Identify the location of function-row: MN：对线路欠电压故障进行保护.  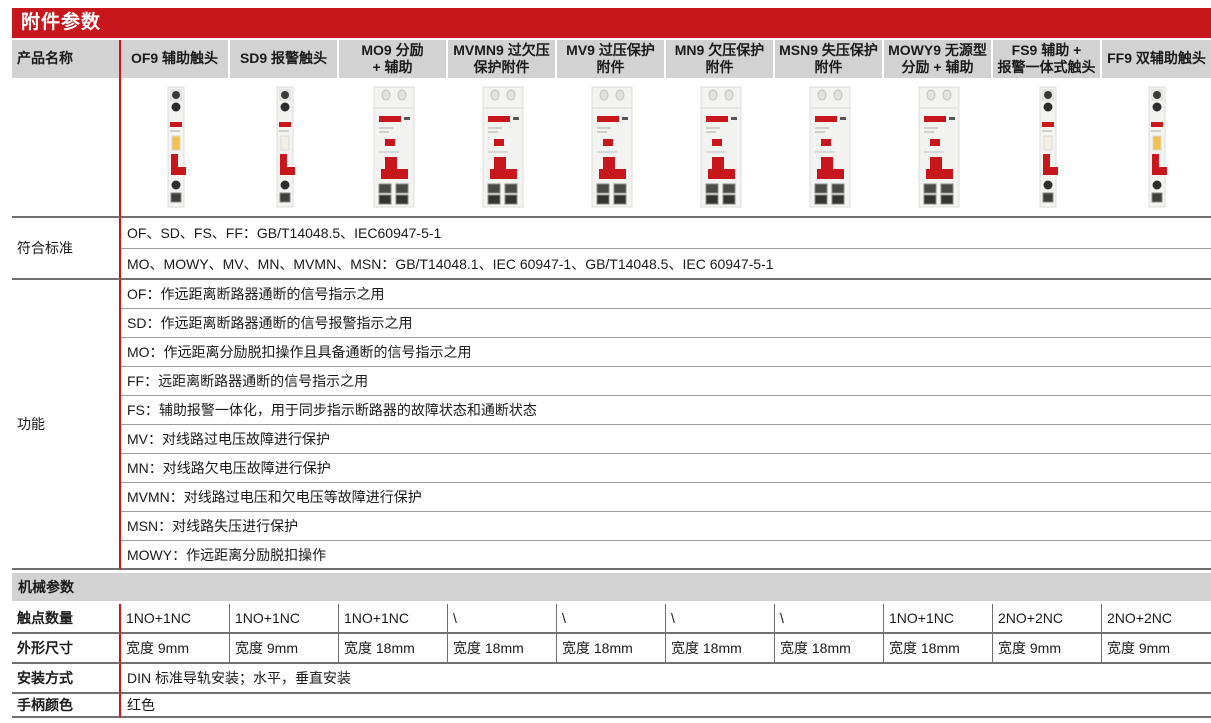
(611, 468).